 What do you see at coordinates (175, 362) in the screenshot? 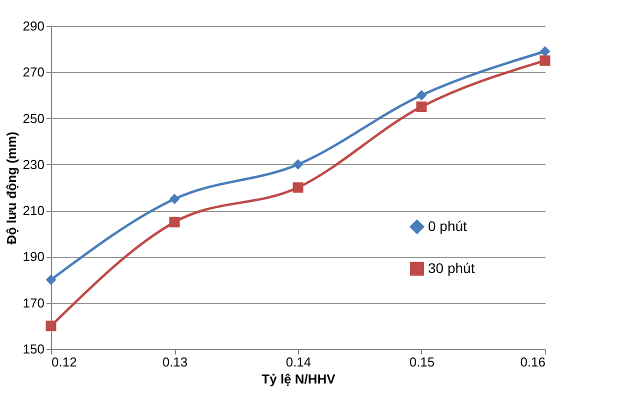
I see `x-tick-label: 0.13` at bounding box center [175, 362].